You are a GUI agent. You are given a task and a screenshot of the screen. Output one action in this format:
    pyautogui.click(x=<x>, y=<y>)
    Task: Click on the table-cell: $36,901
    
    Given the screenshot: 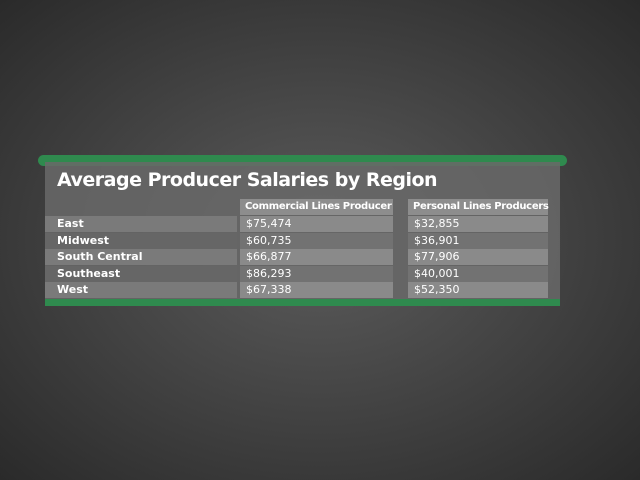 What is the action you would take?
    pyautogui.click(x=478, y=240)
    